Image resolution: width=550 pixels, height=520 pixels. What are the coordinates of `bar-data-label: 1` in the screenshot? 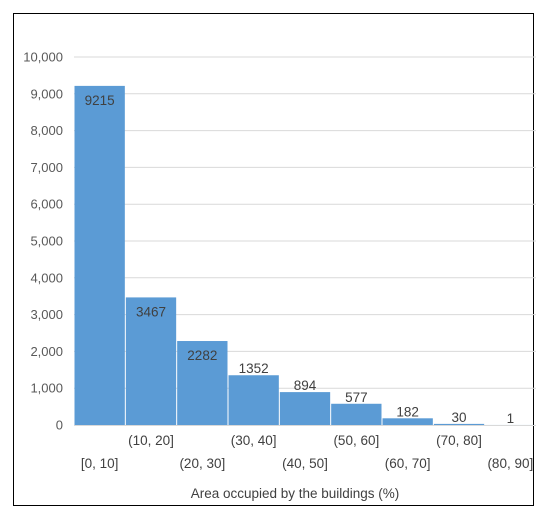 It's located at (511, 418).